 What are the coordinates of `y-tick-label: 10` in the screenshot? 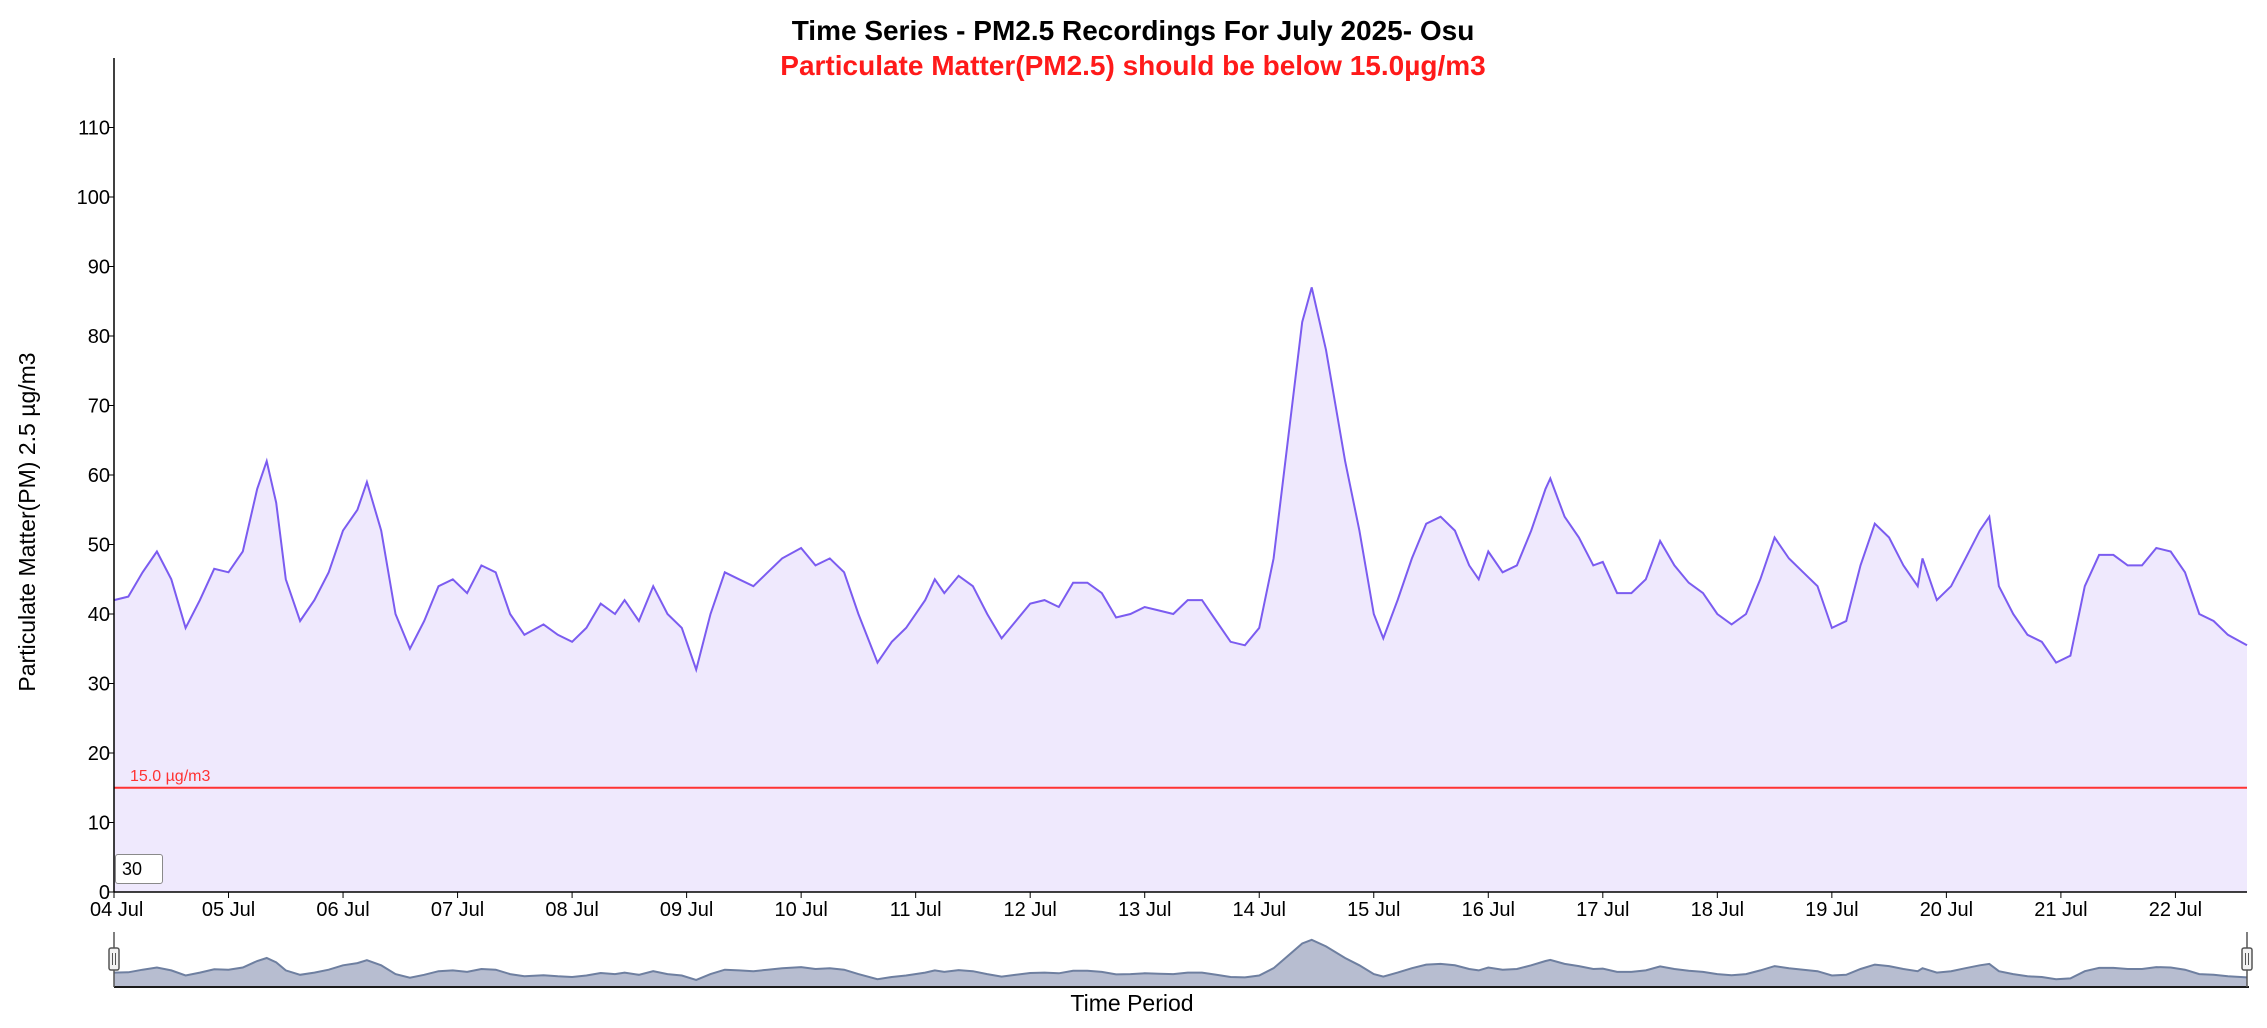 It's located at (99, 824).